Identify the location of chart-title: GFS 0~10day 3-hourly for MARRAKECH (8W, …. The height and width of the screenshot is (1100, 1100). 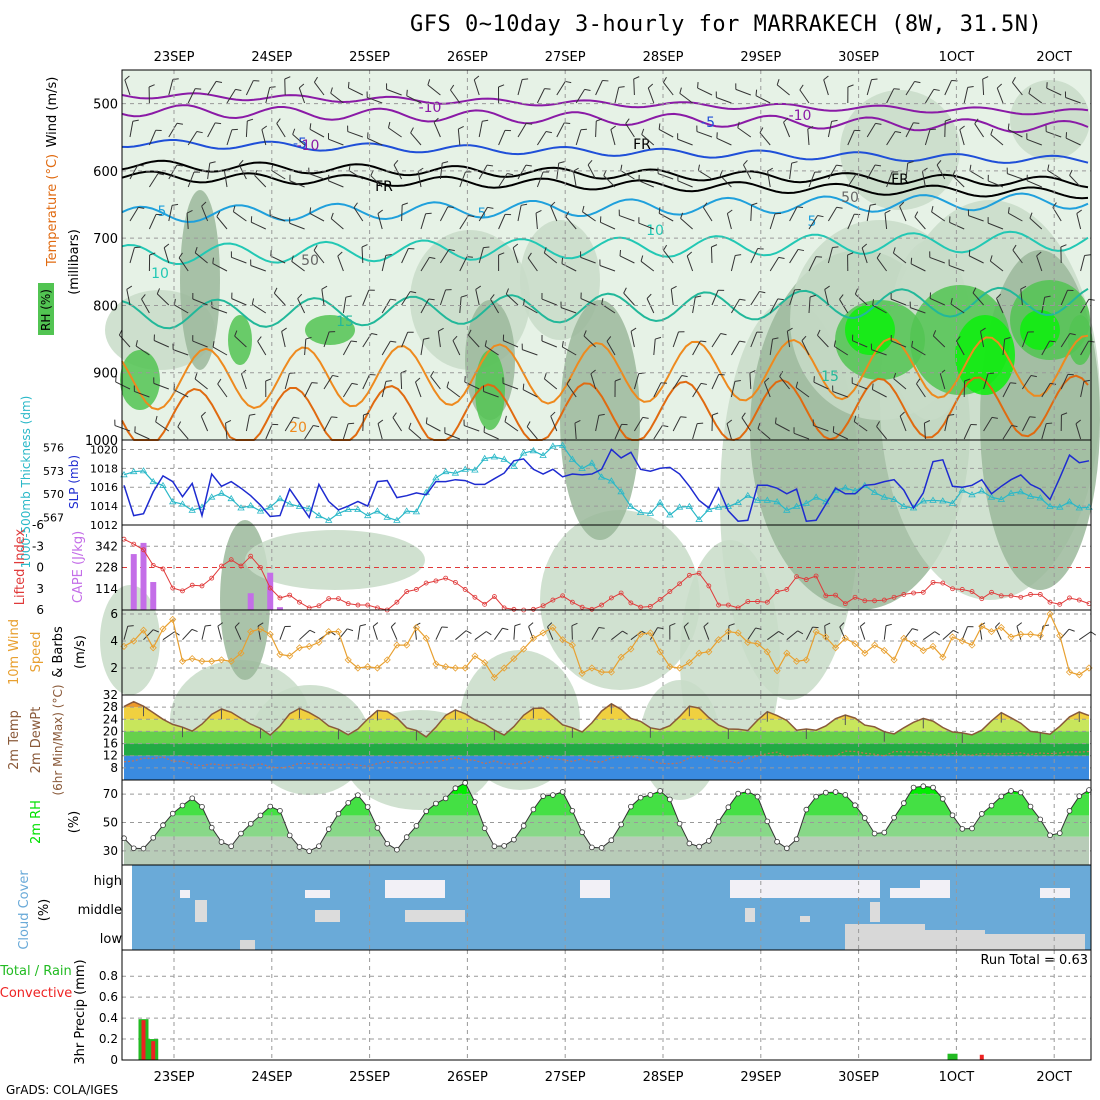
(726, 24).